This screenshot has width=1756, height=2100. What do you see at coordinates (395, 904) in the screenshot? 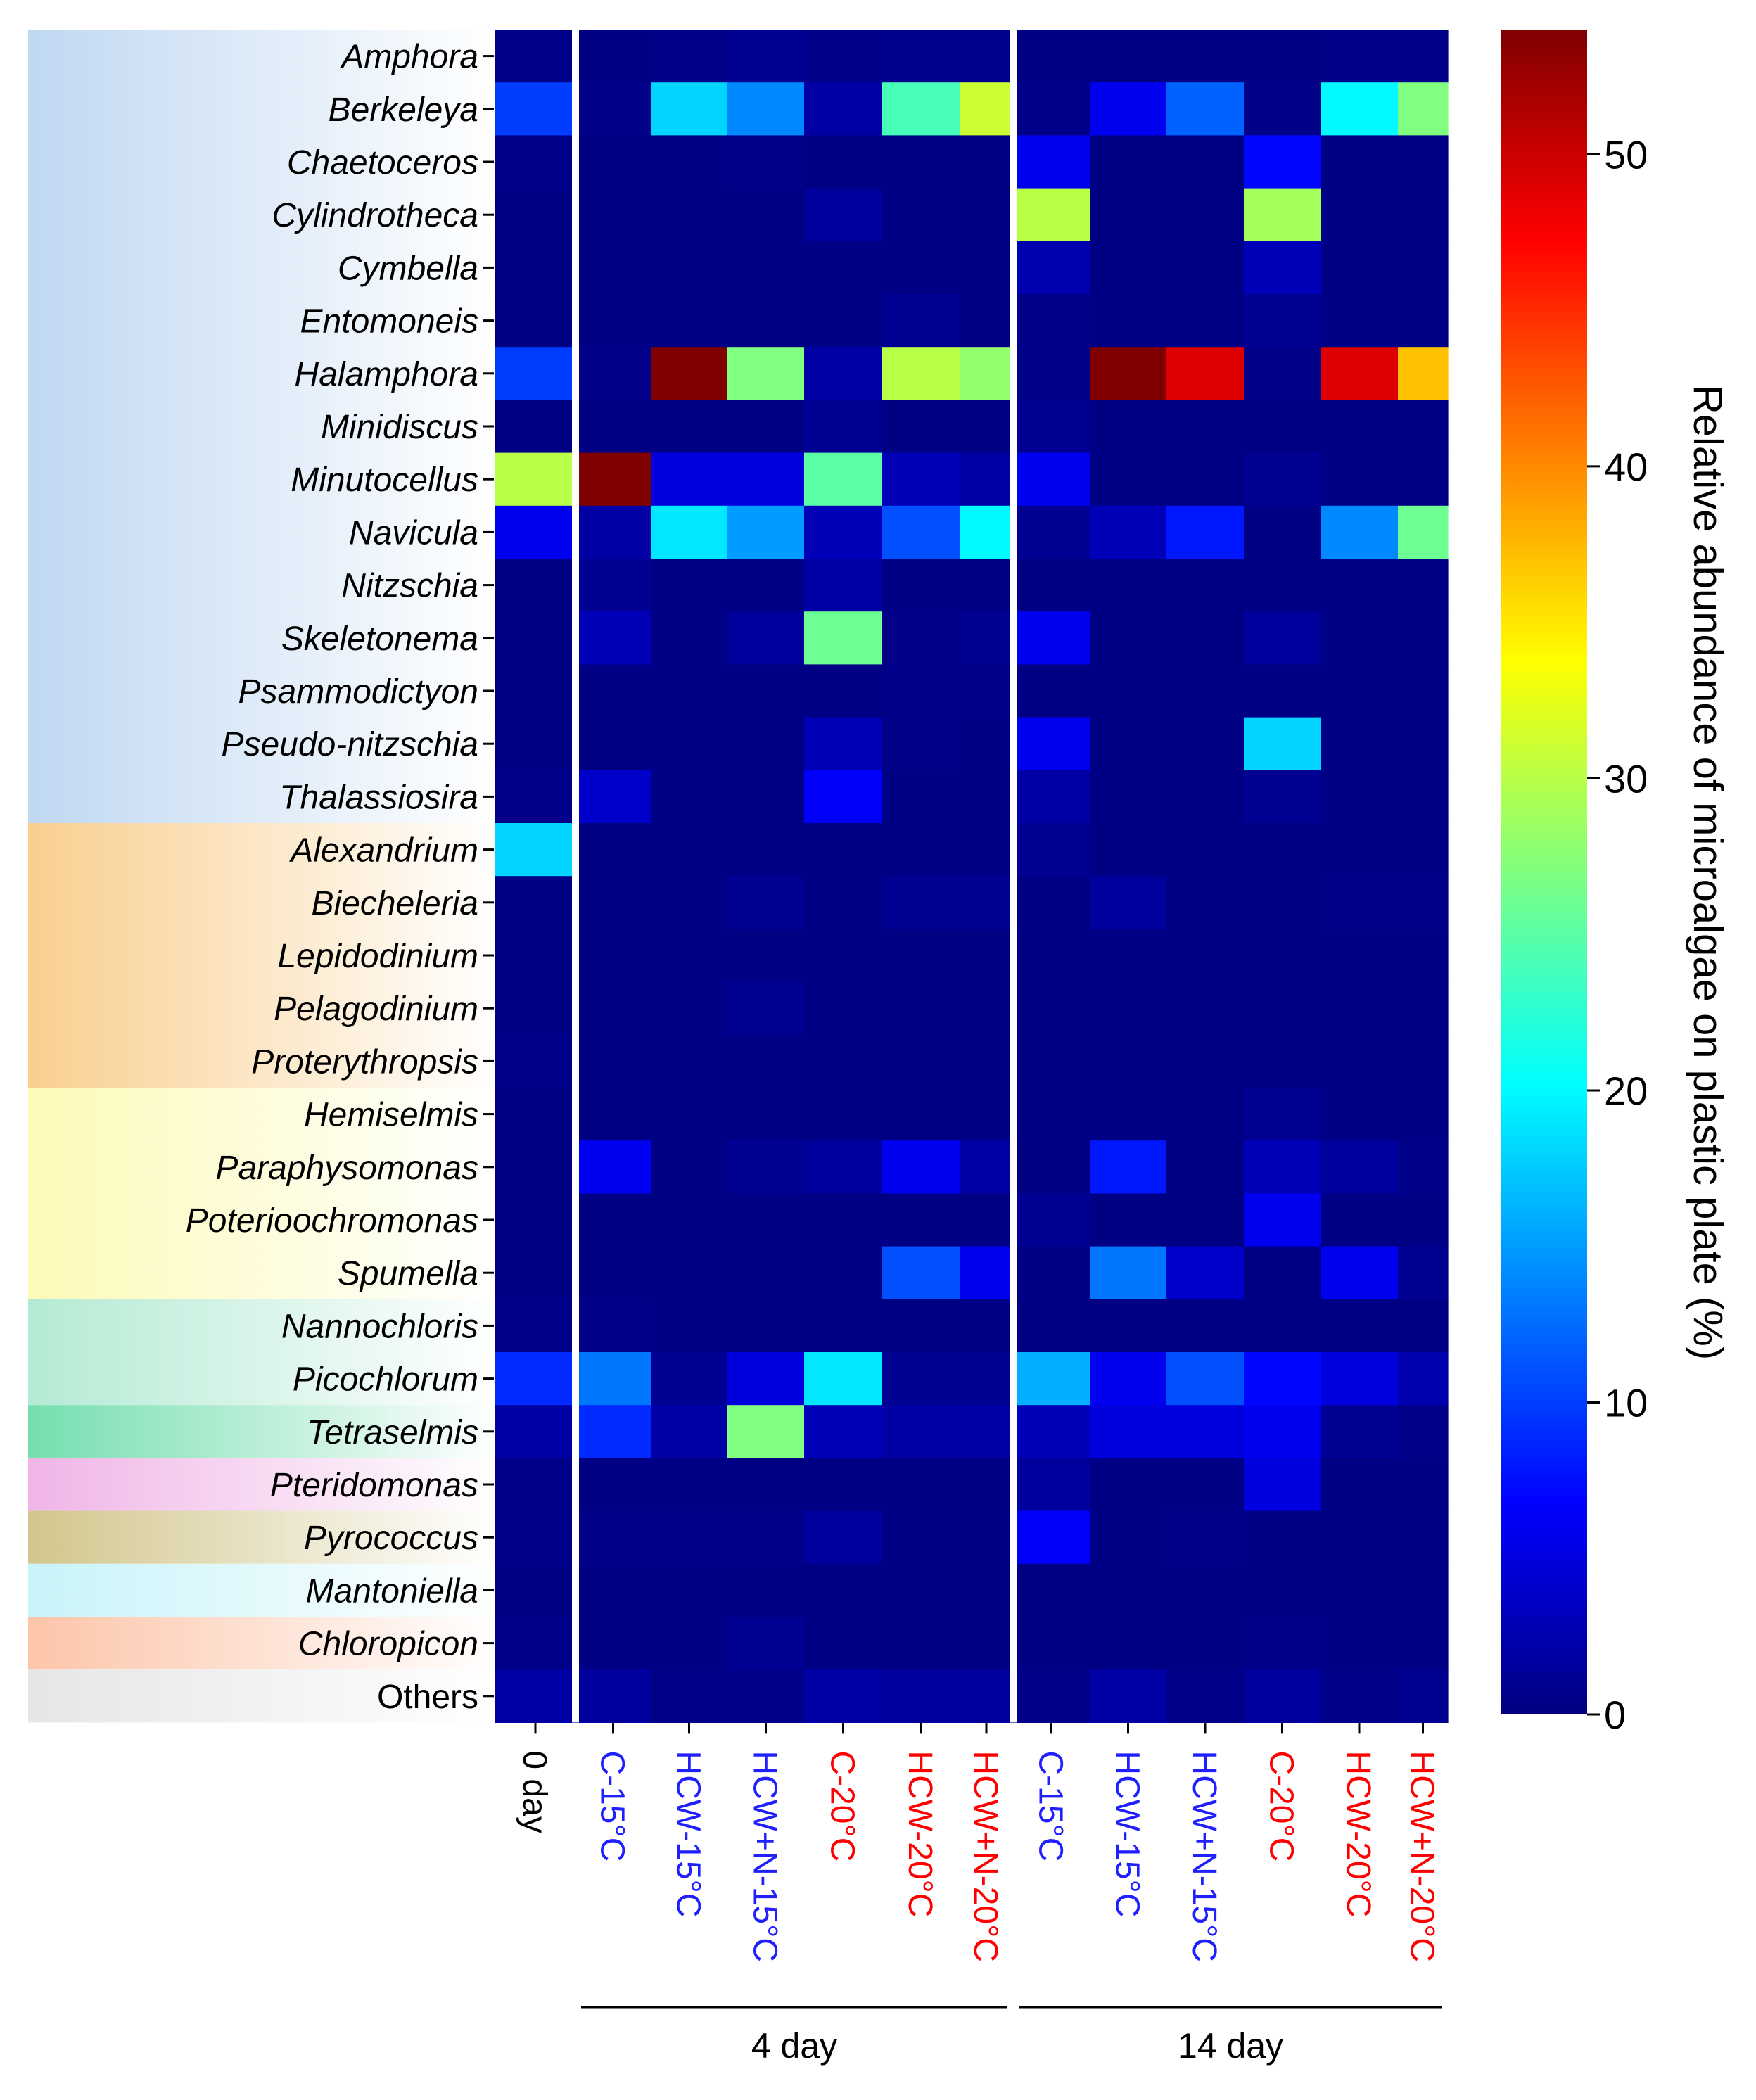
I see `row-label: Biecheleria` at bounding box center [395, 904].